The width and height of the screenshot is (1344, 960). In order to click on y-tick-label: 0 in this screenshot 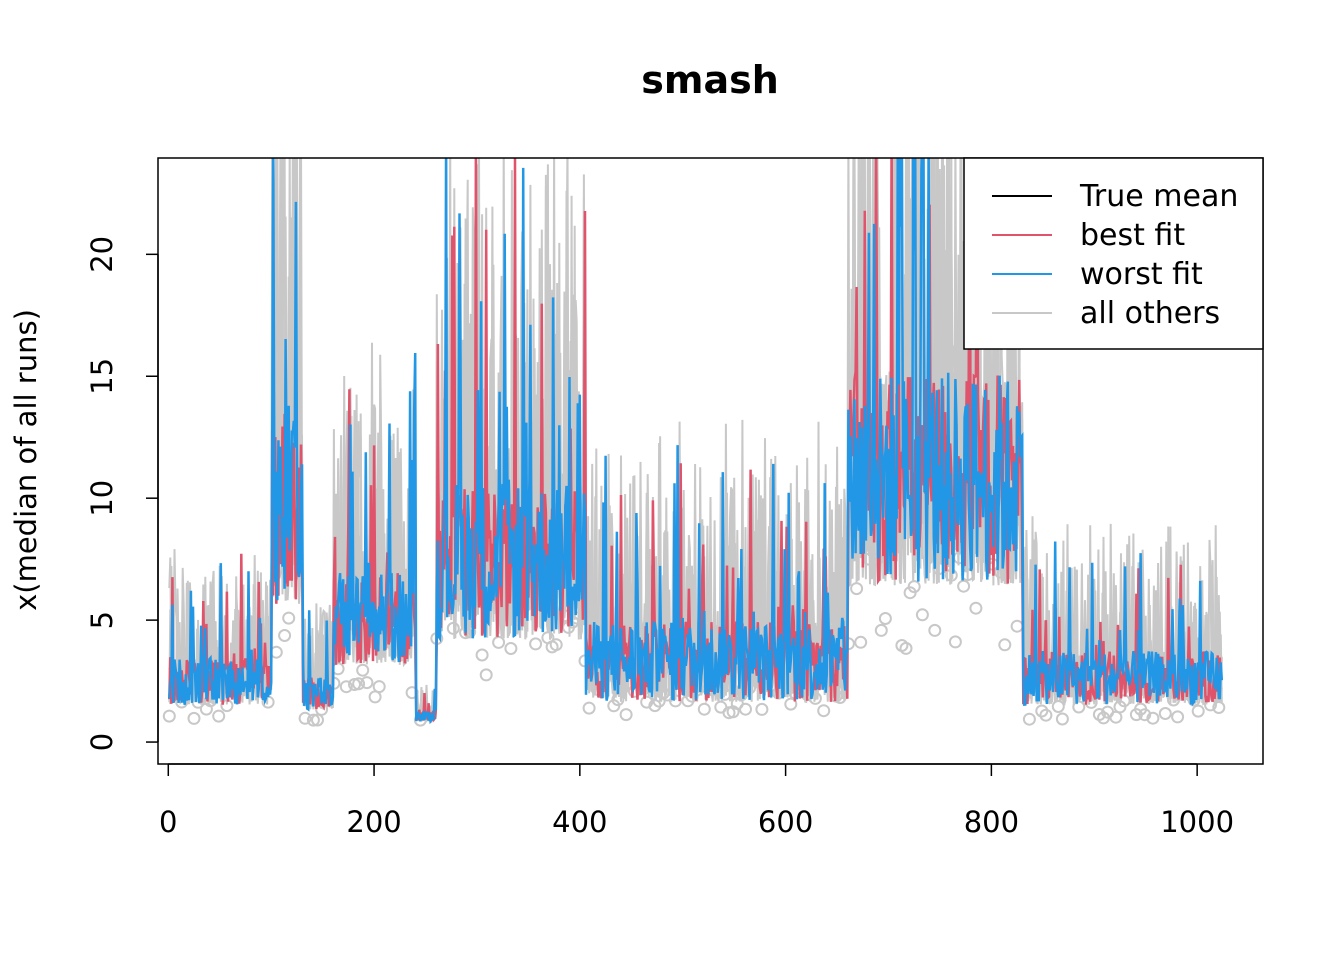, I will do `click(102, 742)`.